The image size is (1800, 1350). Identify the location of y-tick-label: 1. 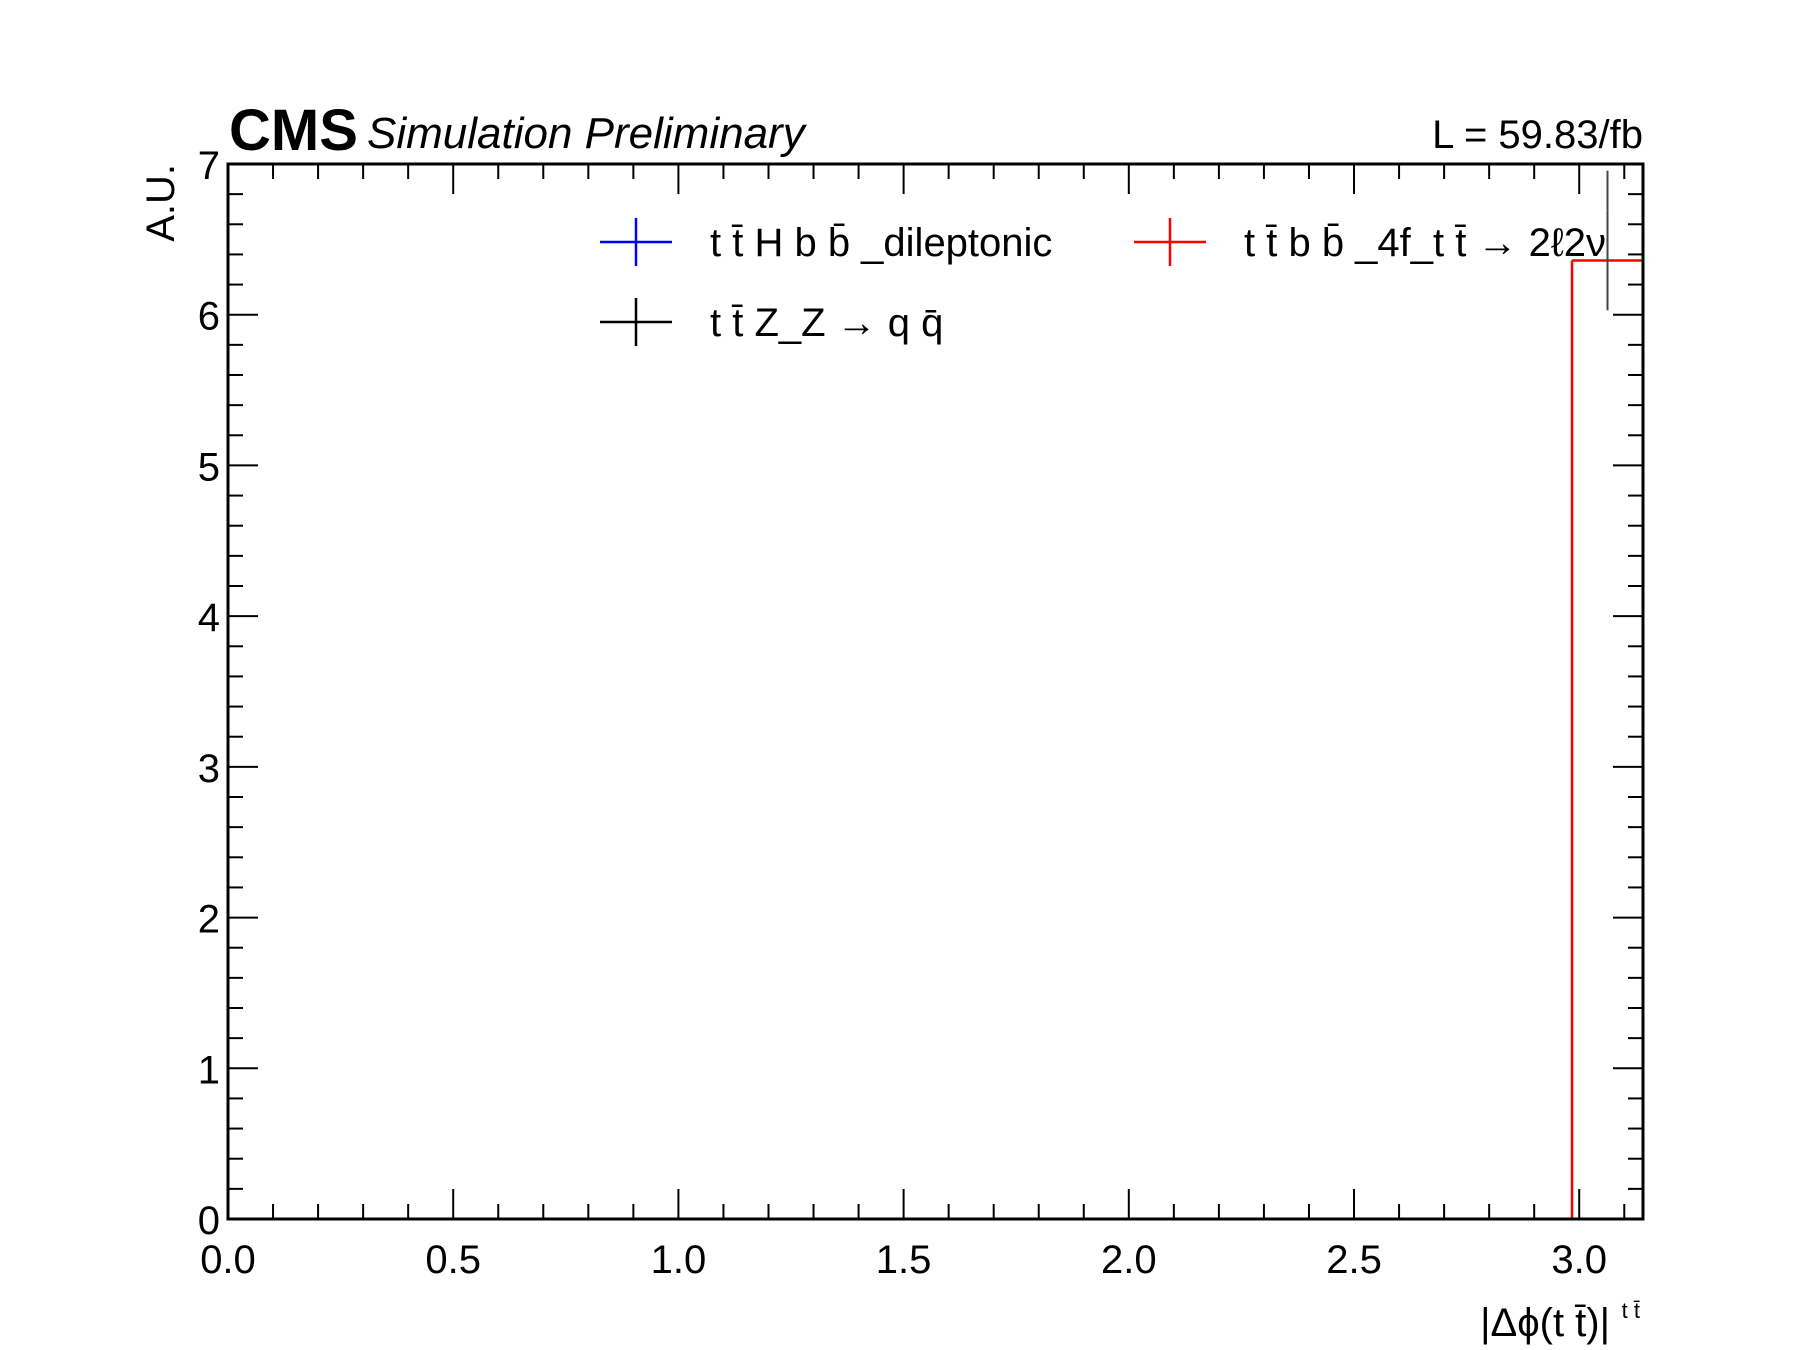
(209, 1070).